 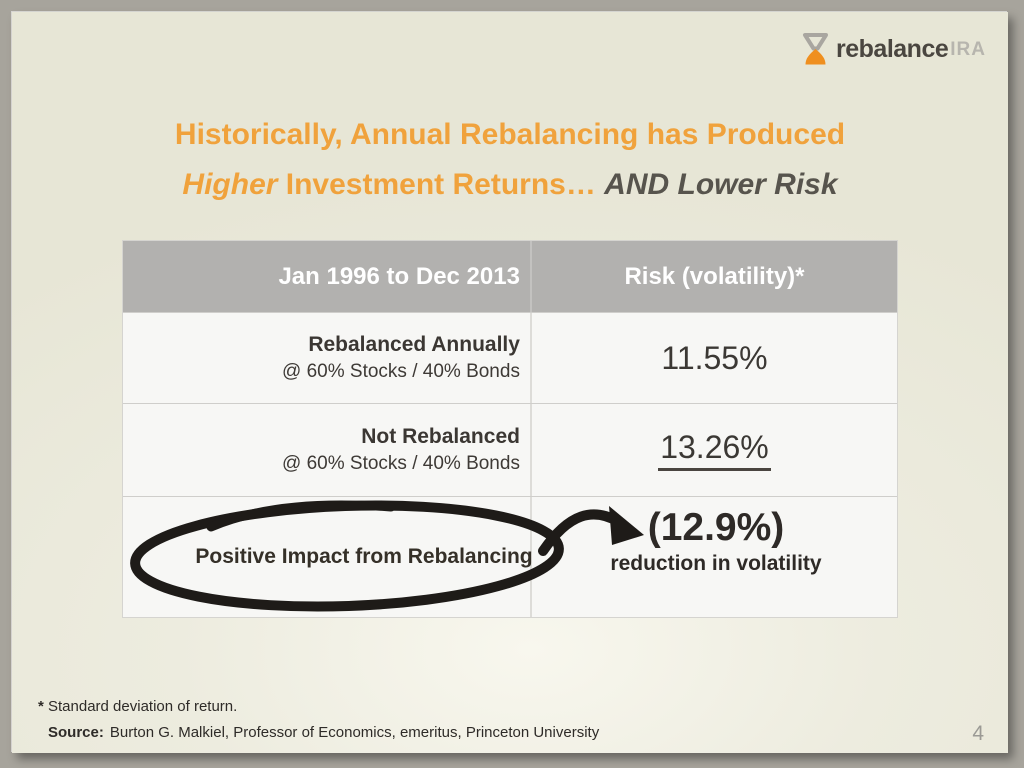 I want to click on impact-value-box: (12.9%) reduction in volatility, so click(x=716, y=541).